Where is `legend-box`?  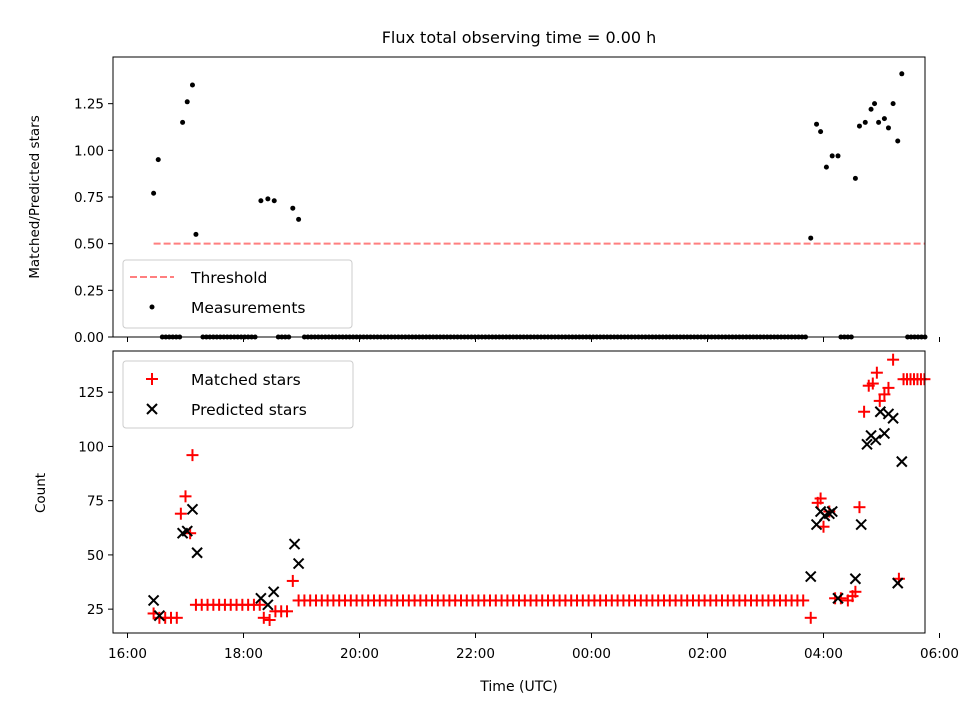 legend-box is located at coordinates (237, 294).